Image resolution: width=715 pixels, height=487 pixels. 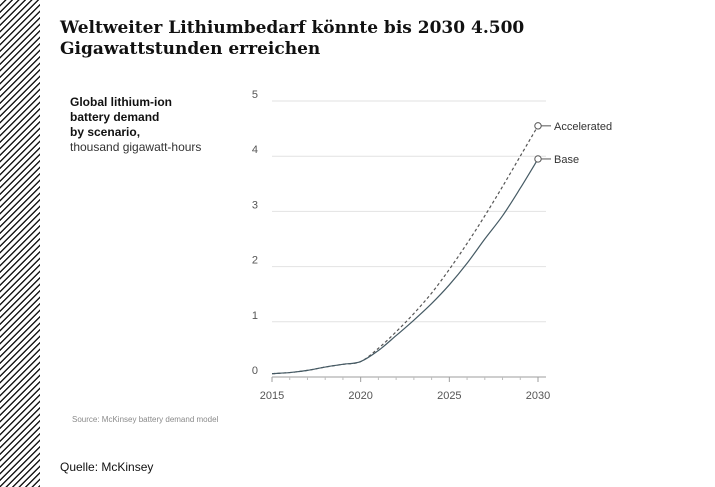 I want to click on x-tick-label: 2030, so click(x=538, y=396).